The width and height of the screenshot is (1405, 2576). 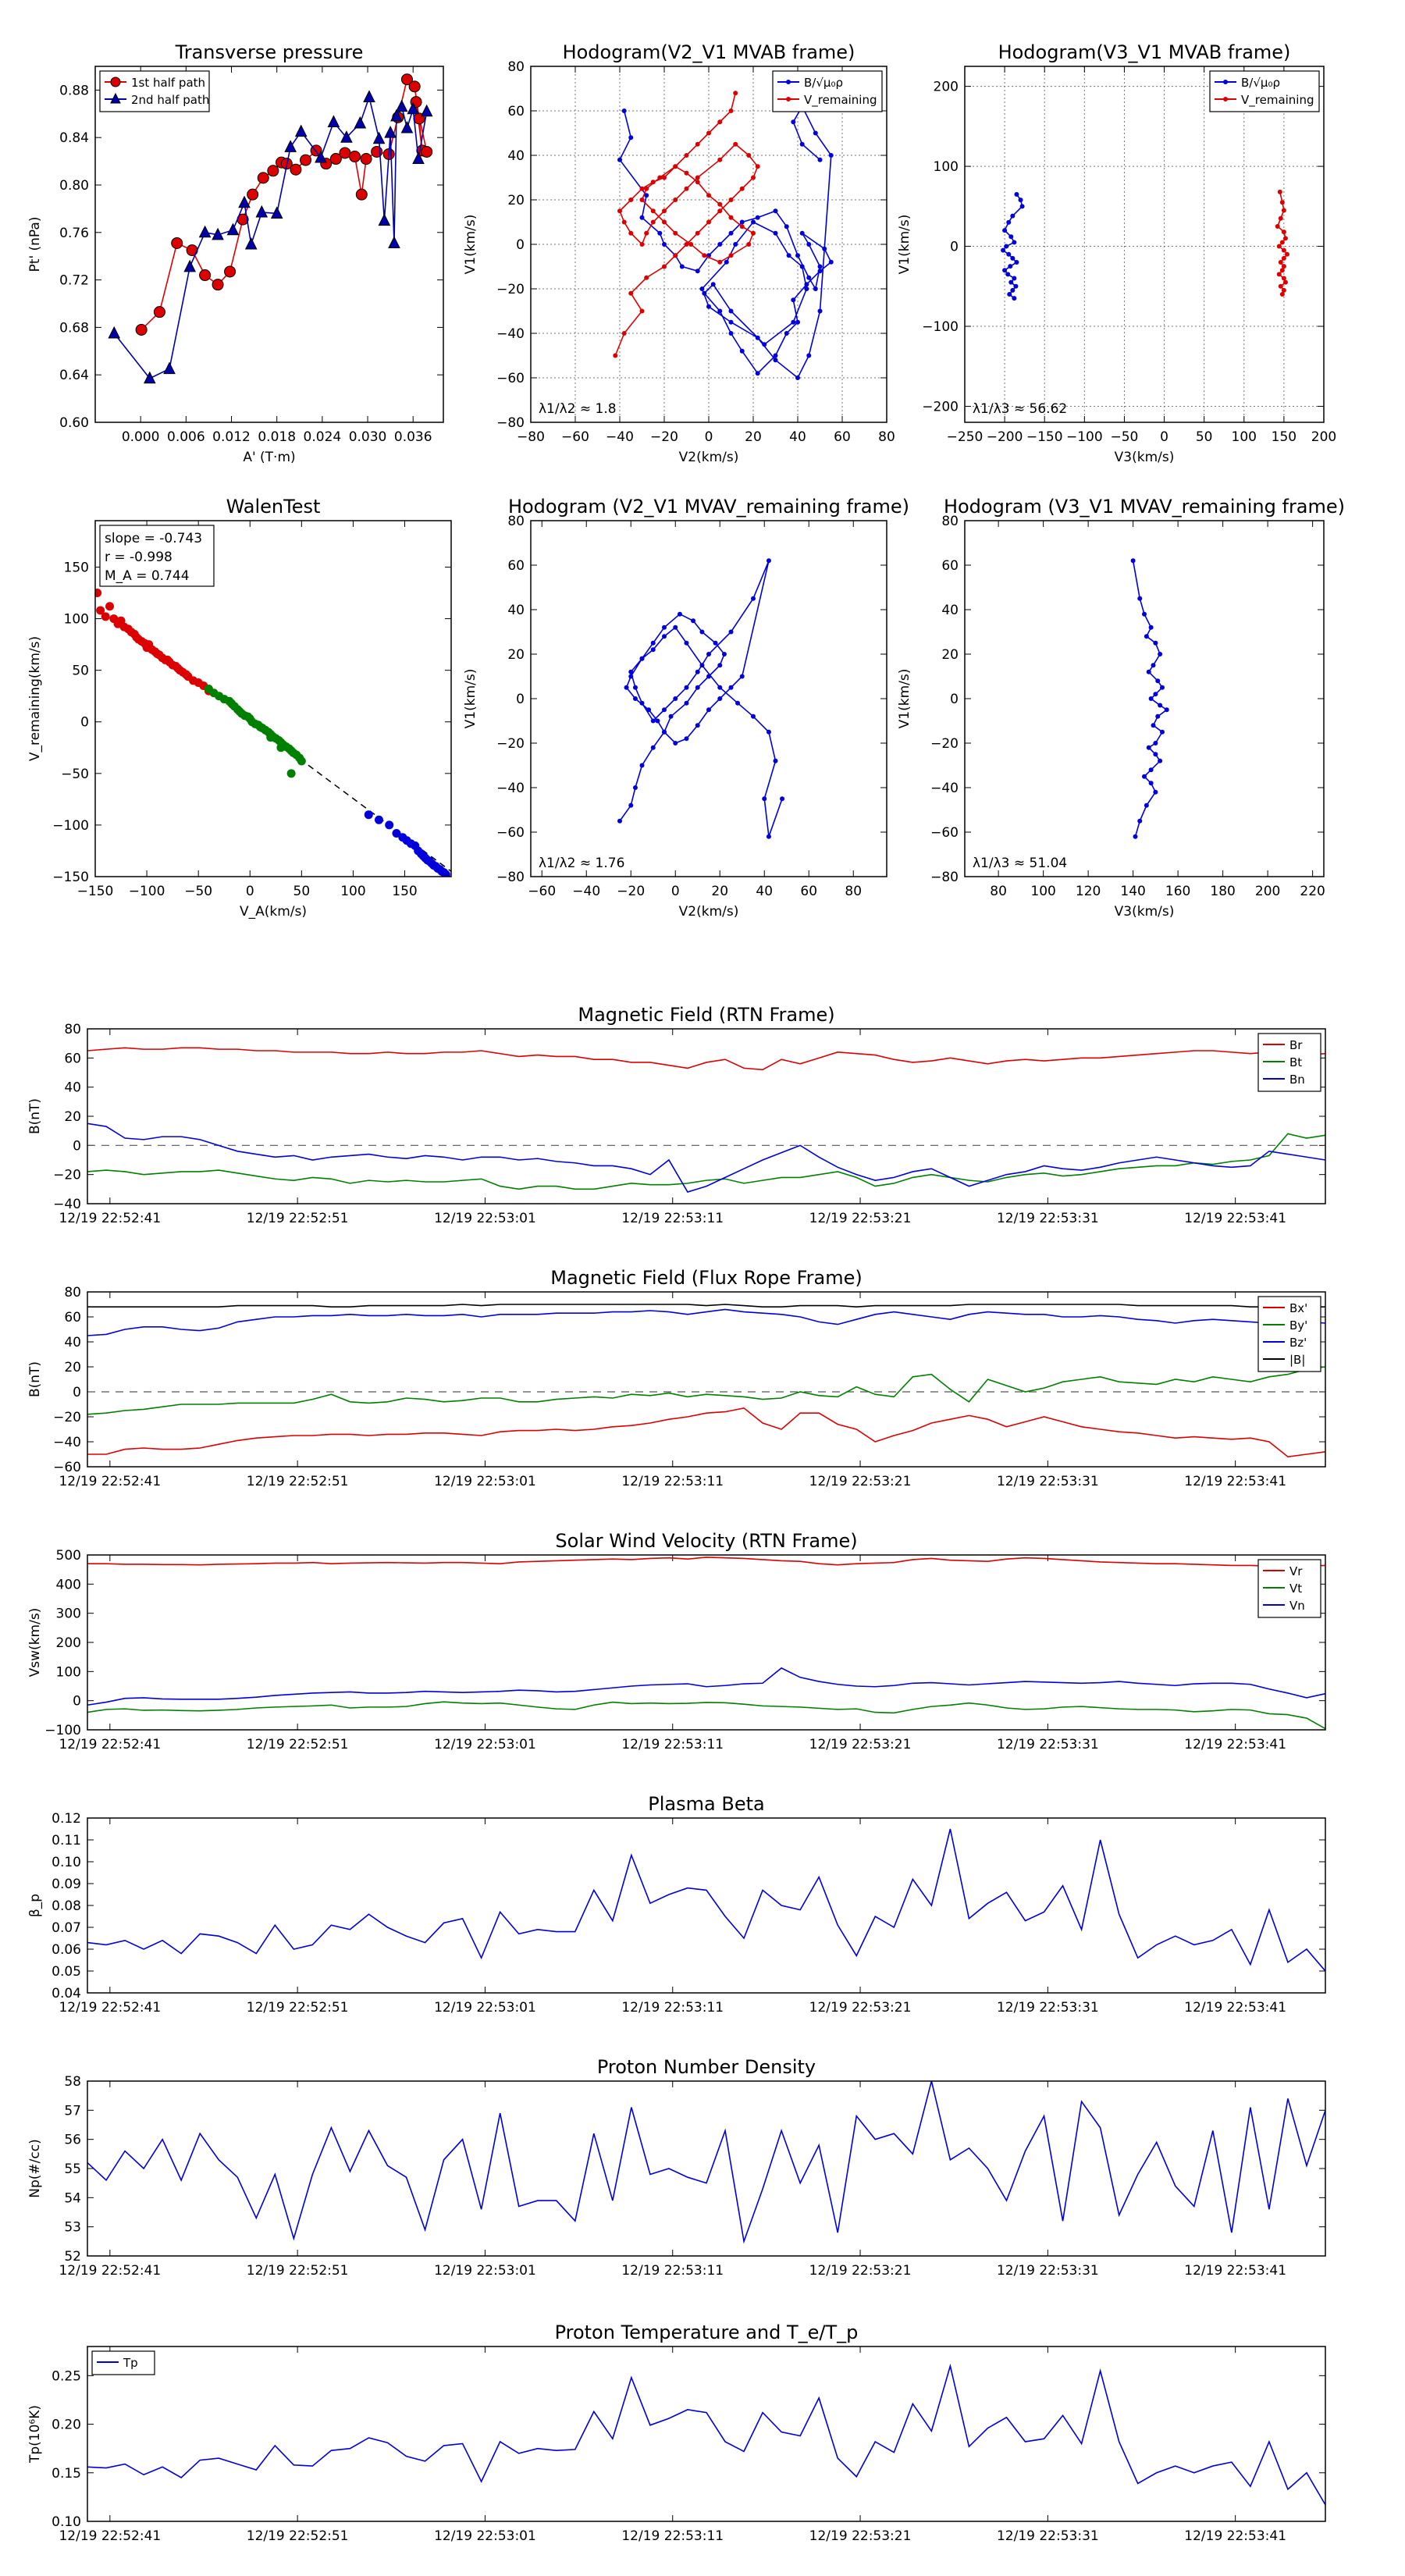 I want to click on chart-title: WalenTest, so click(x=273, y=507).